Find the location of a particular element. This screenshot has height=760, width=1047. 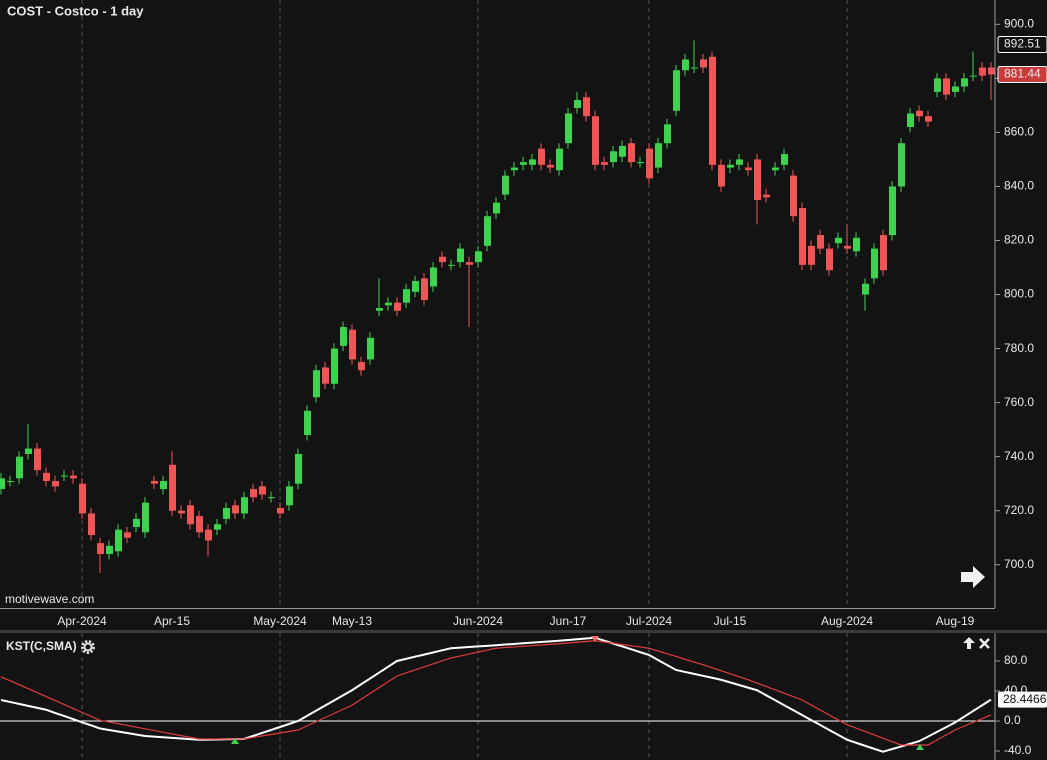

y-tick-label: 760.0 is located at coordinates (1019, 402).